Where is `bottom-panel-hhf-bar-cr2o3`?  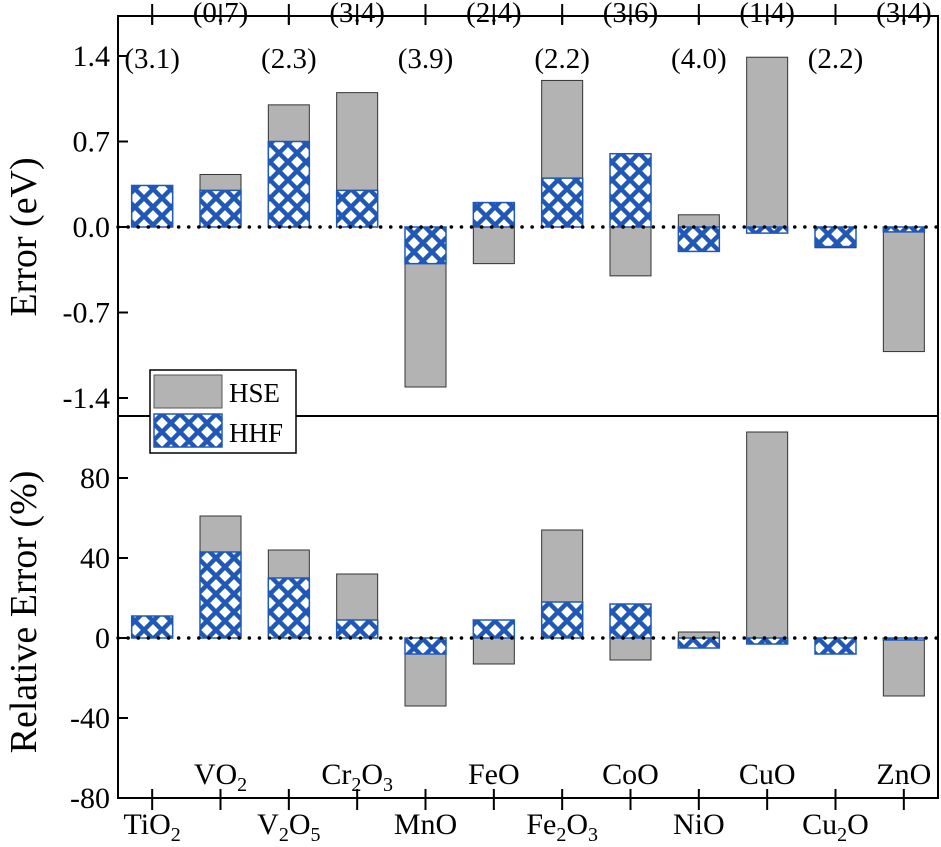
bottom-panel-hhf-bar-cr2o3 is located at coordinates (357, 629).